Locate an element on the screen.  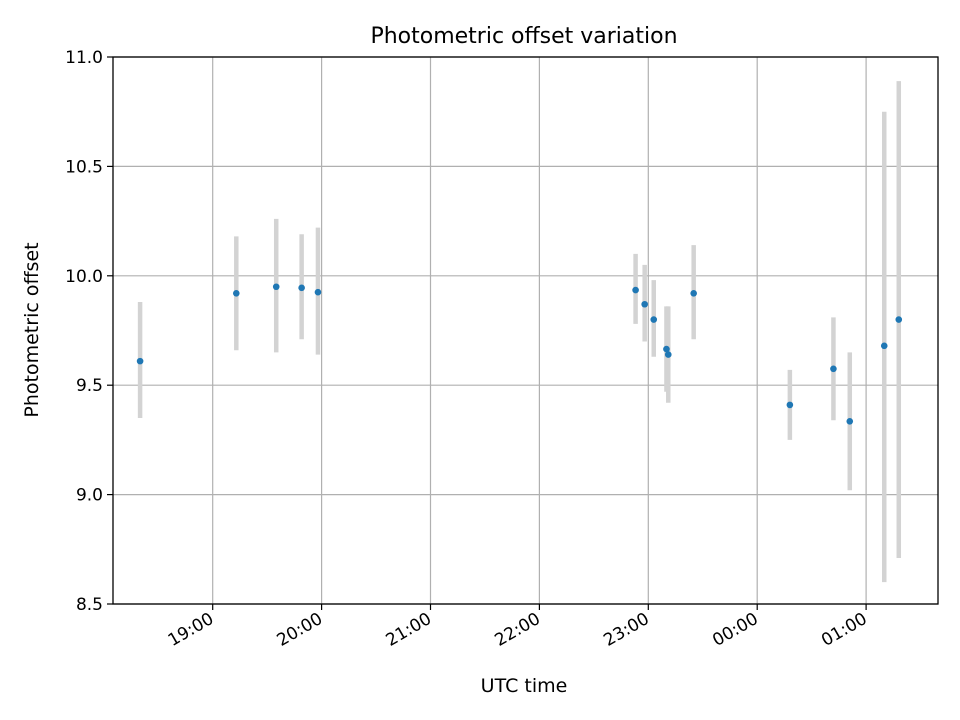
y-tick-label: 11.0 is located at coordinates (84, 58).